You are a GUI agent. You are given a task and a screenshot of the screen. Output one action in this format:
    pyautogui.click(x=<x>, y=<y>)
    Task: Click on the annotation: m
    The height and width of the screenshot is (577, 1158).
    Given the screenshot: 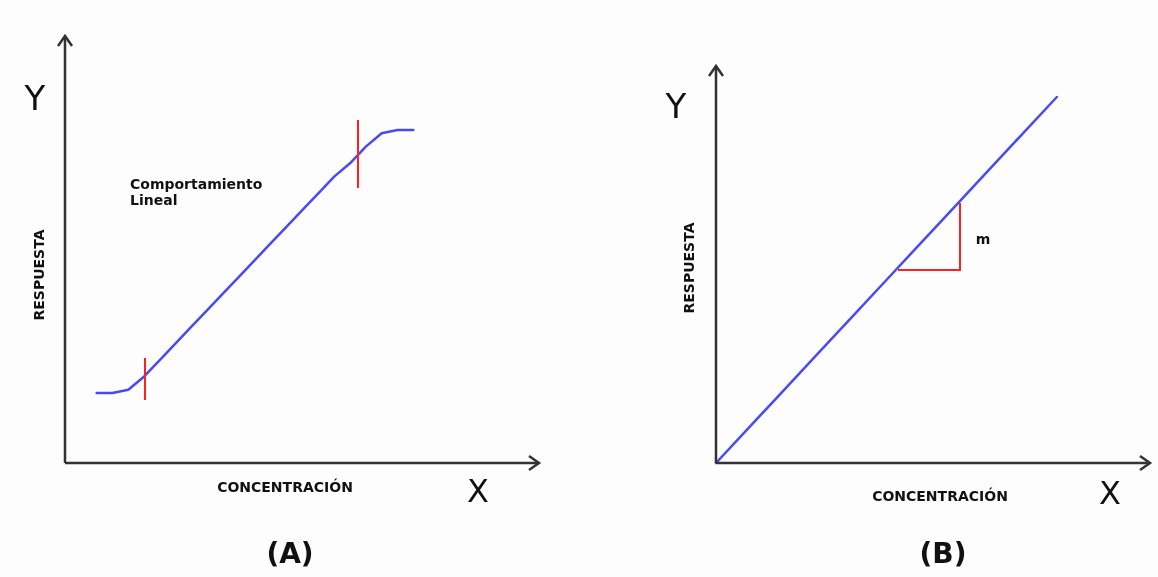 What is the action you would take?
    pyautogui.click(x=983, y=239)
    